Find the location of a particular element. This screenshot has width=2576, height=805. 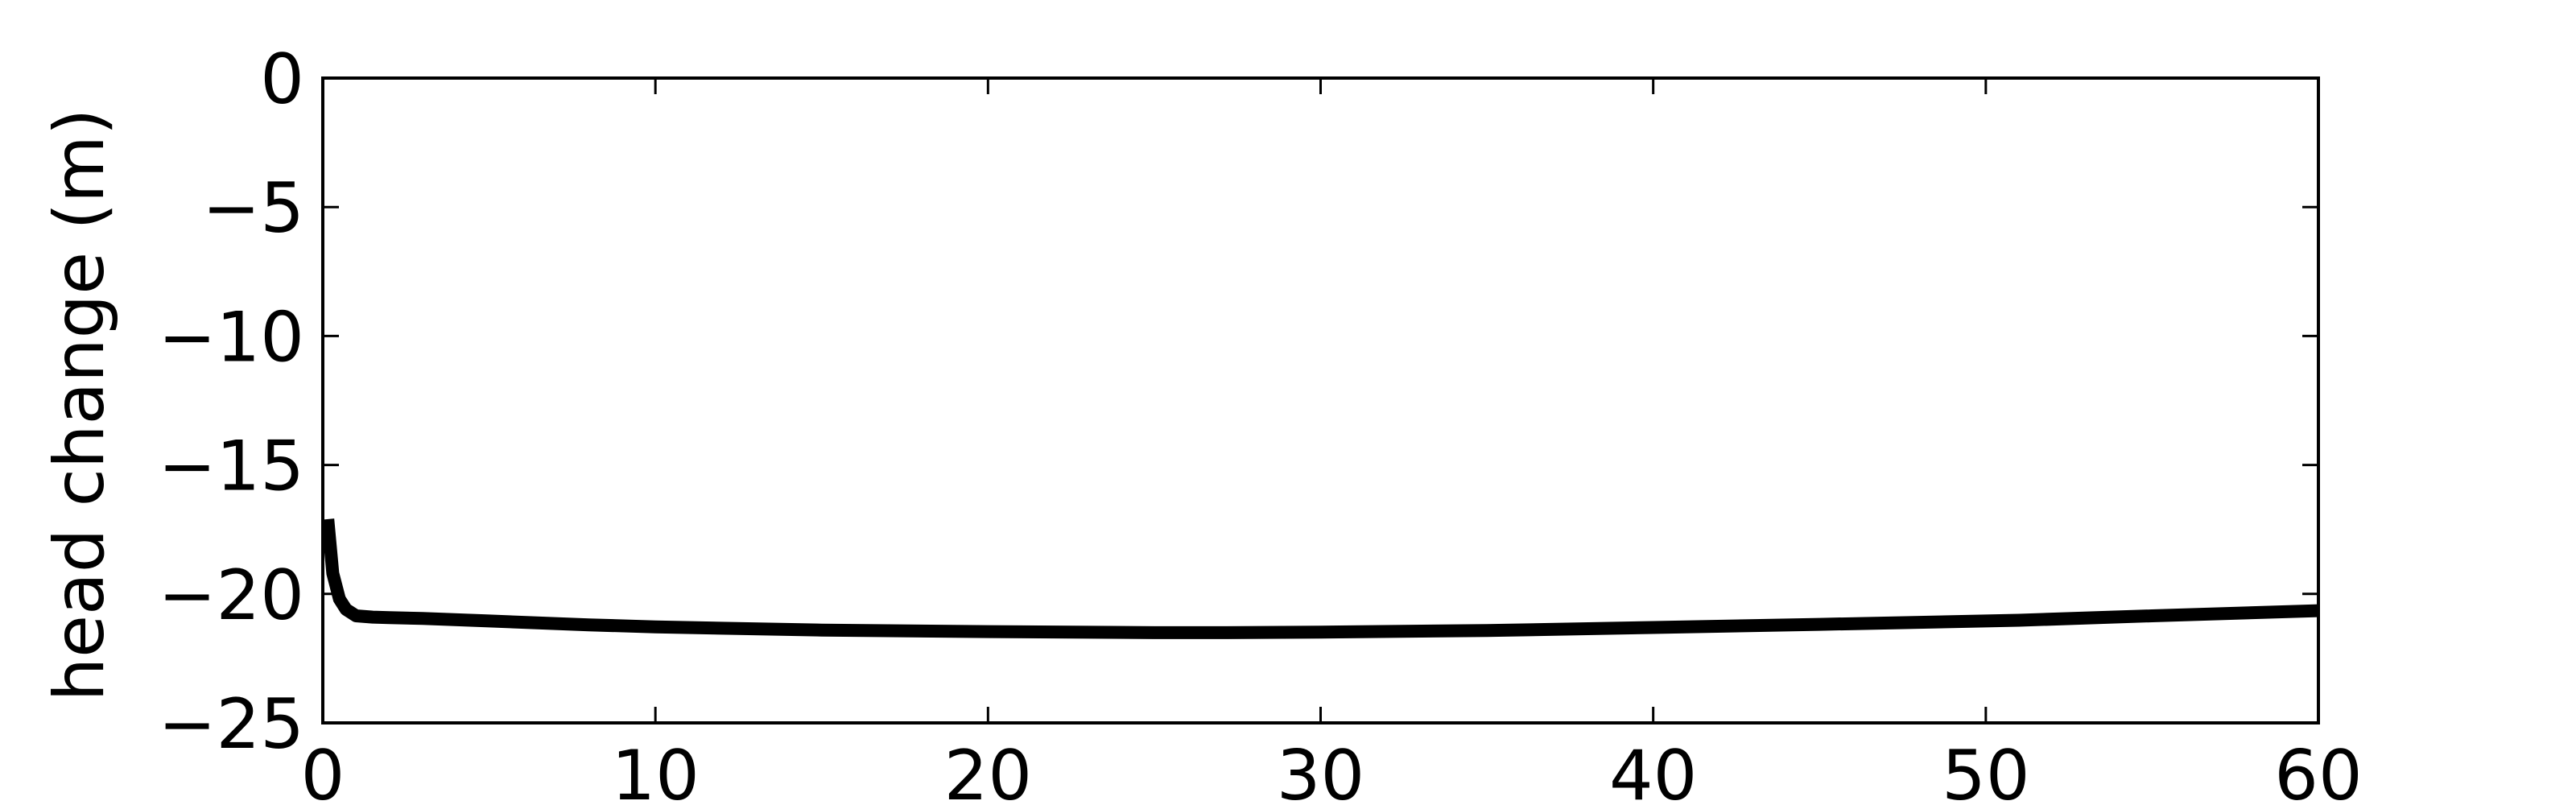

y-axis-title: head change (m) is located at coordinates (79, 405).